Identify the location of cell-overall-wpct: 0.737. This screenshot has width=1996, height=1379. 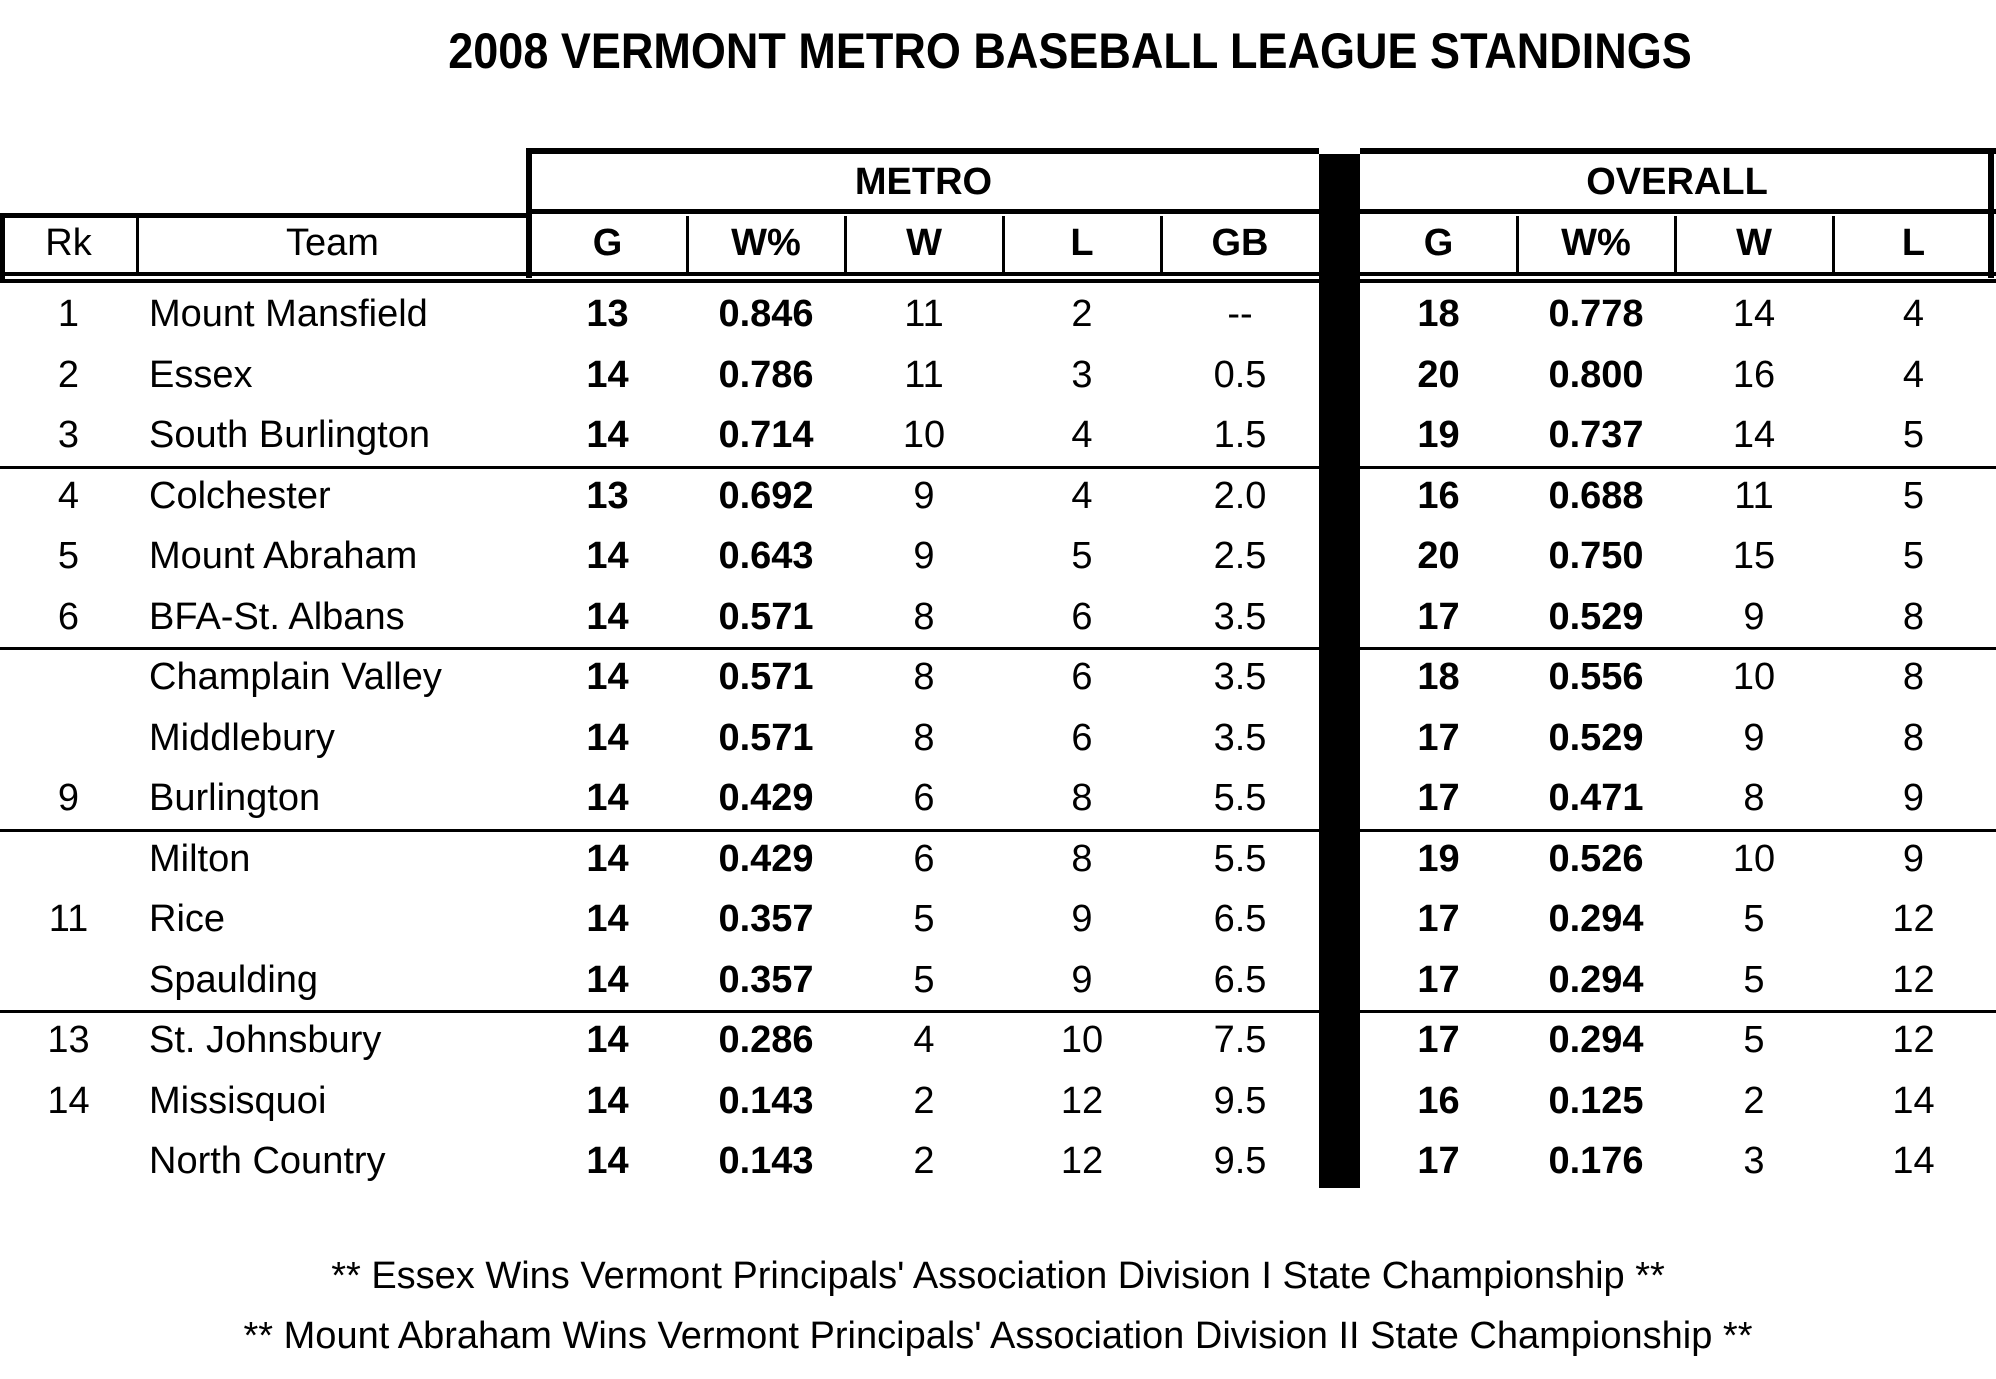
(1596, 435).